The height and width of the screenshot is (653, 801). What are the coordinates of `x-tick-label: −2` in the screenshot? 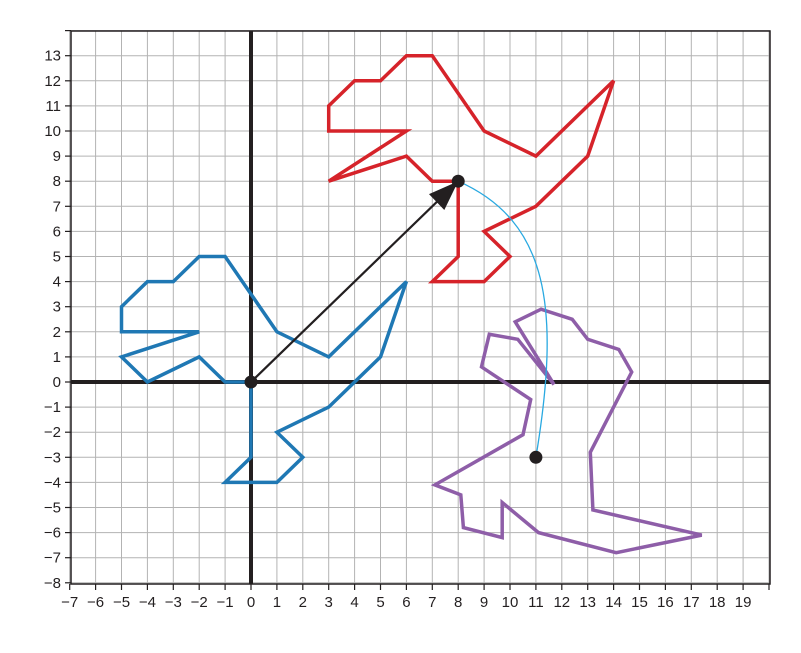 It's located at (199, 602).